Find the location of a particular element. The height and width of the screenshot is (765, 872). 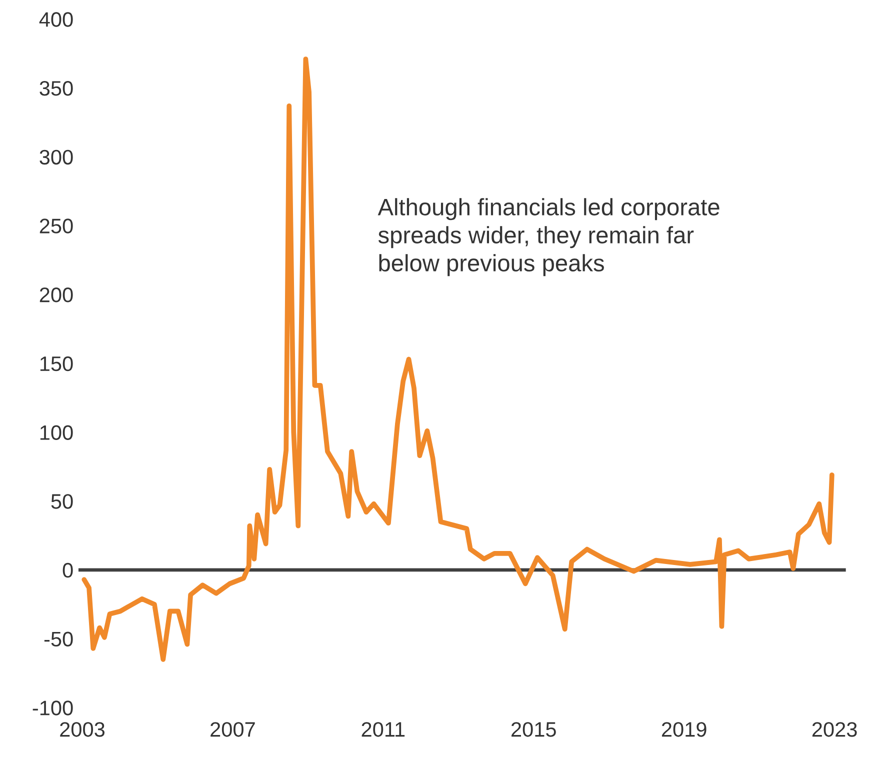

y-tick-label: 150 is located at coordinates (56, 364).